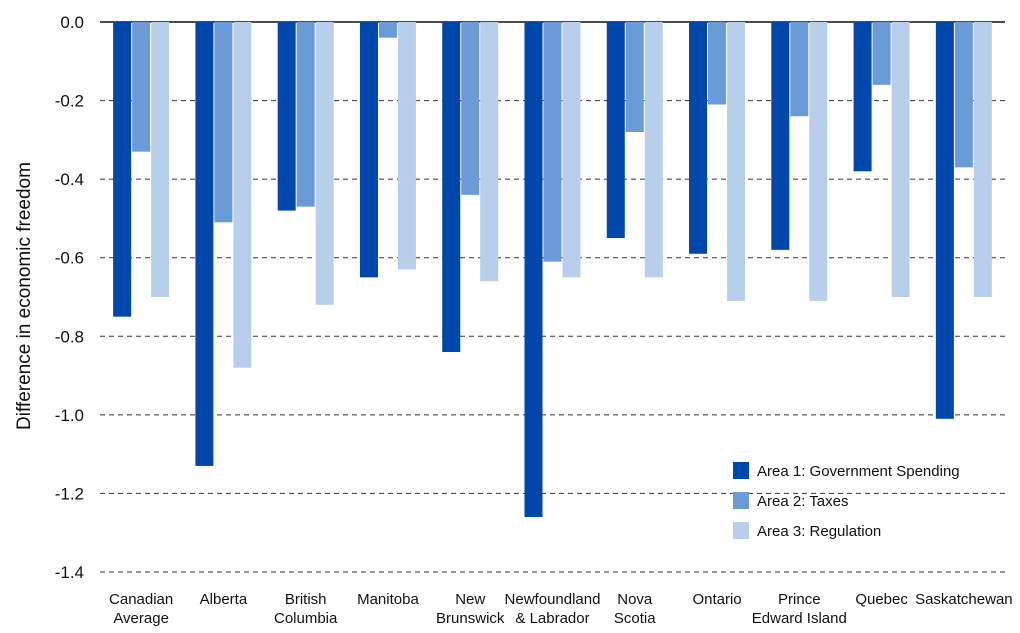 This screenshot has width=1020, height=633. What do you see at coordinates (635, 599) in the screenshot?
I see `x-tick-label: Nova` at bounding box center [635, 599].